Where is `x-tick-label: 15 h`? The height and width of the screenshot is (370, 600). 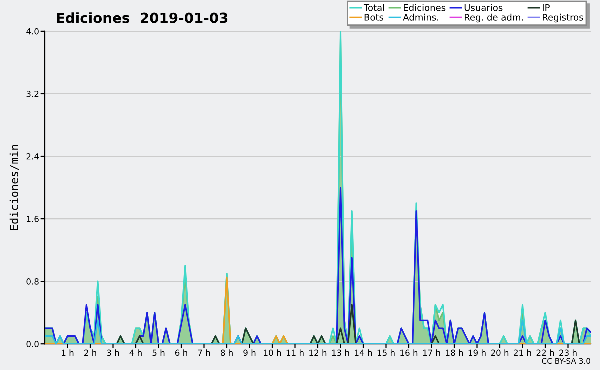
x-tick-label: 15 h is located at coordinates (386, 353).